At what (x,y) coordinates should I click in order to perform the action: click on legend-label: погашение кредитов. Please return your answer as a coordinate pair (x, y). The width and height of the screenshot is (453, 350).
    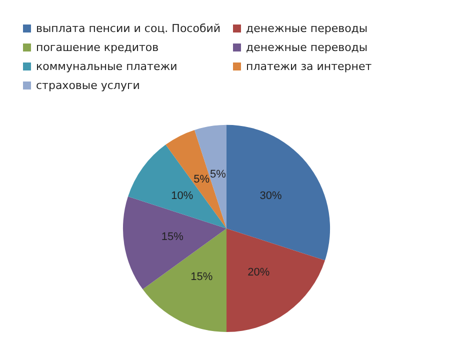
    Looking at the image, I should click on (97, 47).